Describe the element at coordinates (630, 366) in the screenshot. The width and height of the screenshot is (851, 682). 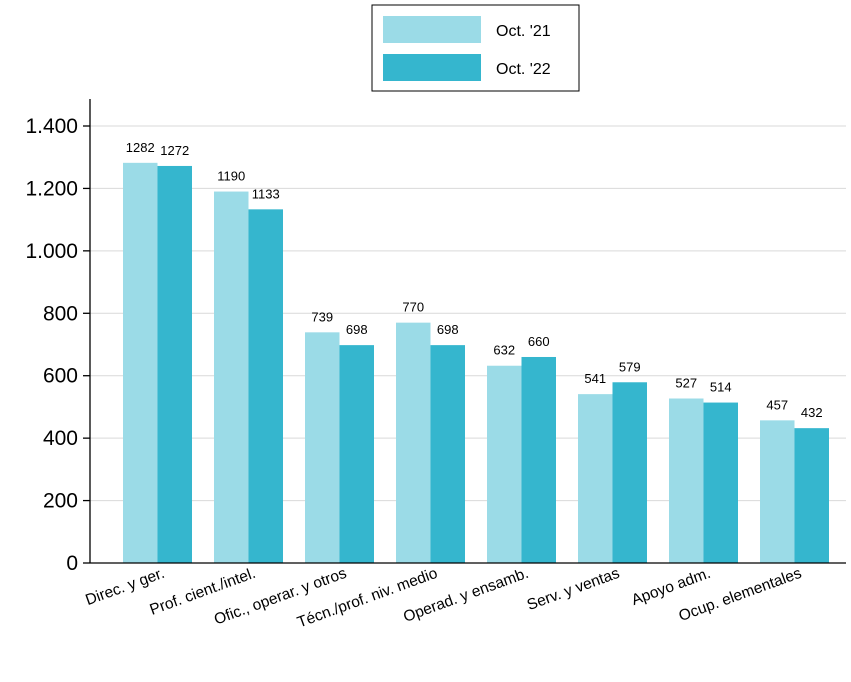
I see `data-label: 579` at that location.